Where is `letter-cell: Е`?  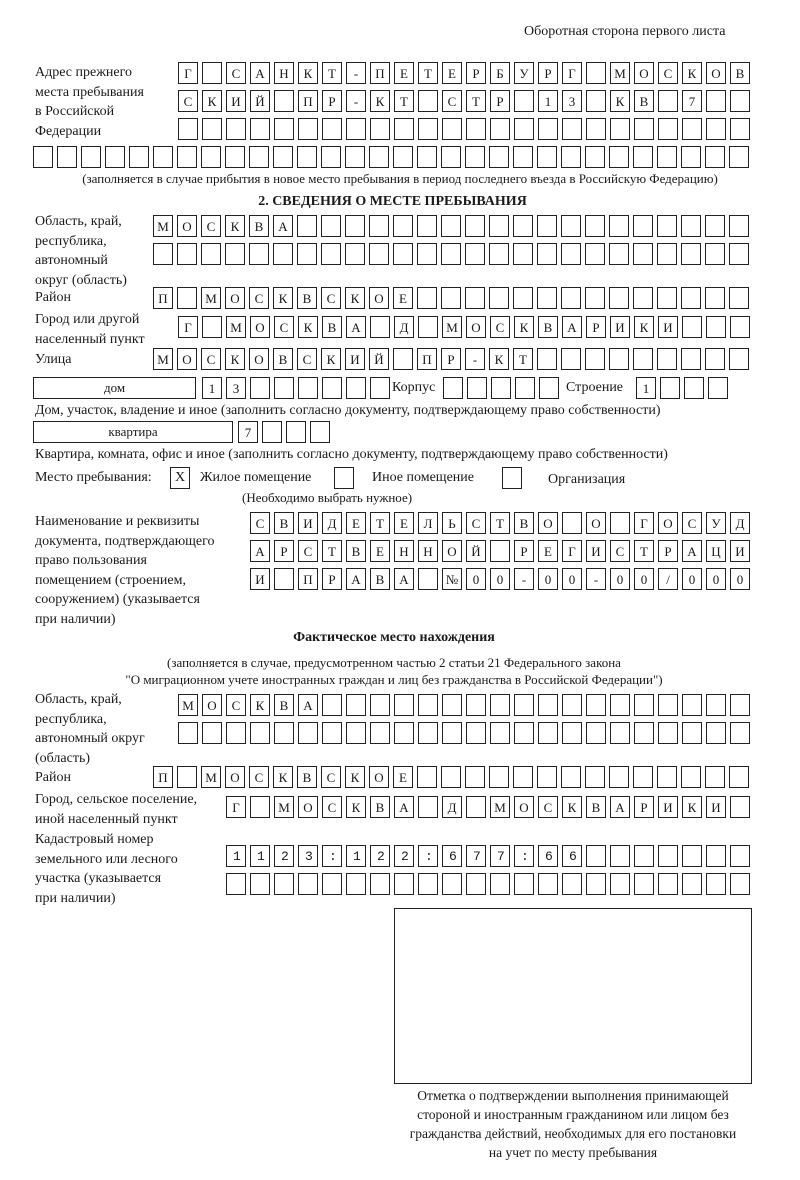 letter-cell: Е is located at coordinates (403, 298).